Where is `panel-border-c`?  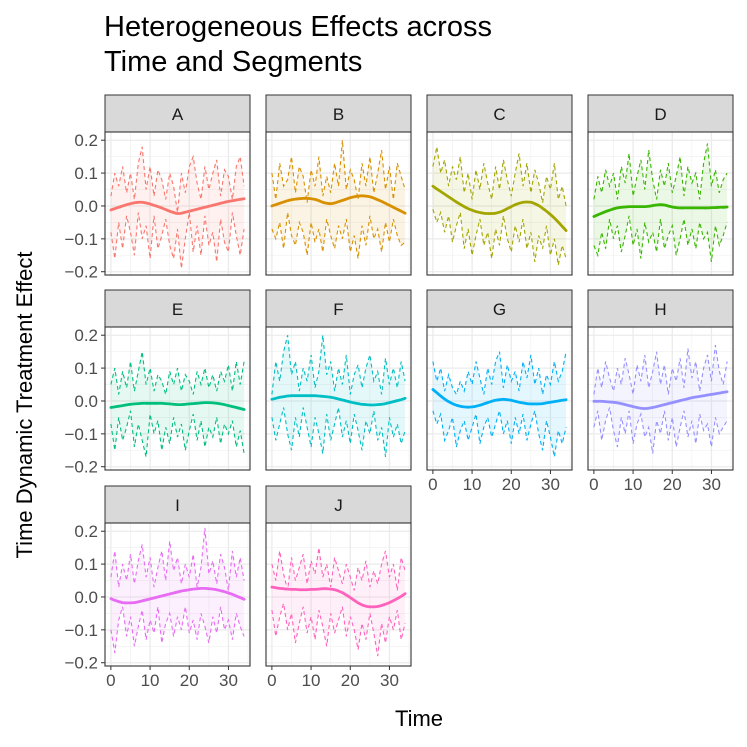 panel-border-c is located at coordinates (499, 203).